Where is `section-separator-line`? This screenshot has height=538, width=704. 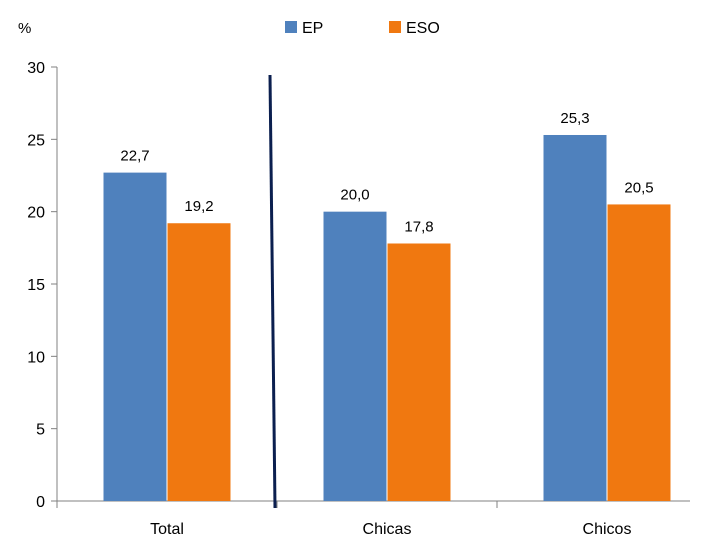 section-separator-line is located at coordinates (272, 291).